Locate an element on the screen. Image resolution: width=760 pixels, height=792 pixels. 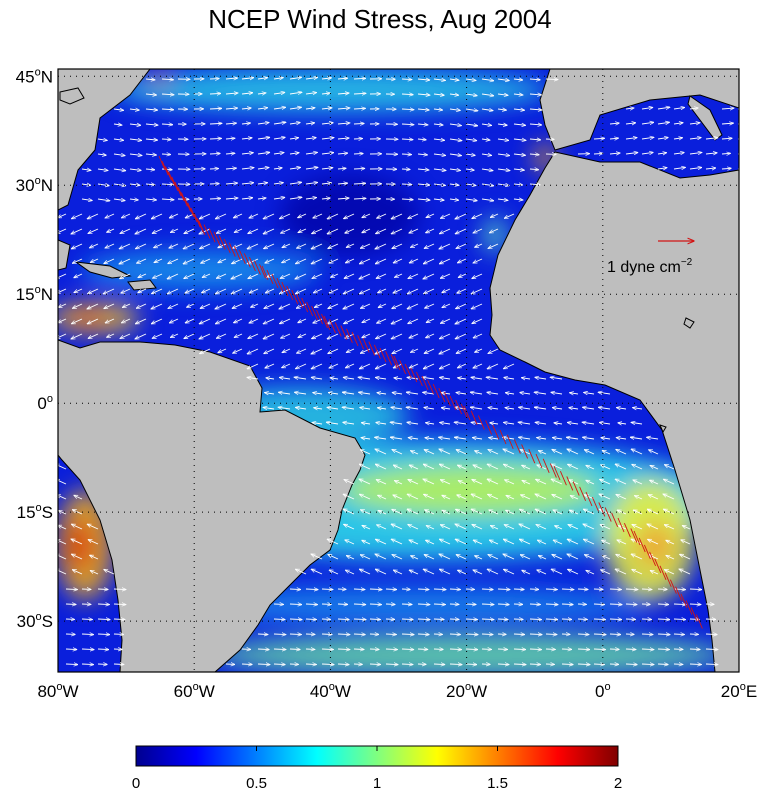
colorbar-tick-label: 0 is located at coordinates (136, 783).